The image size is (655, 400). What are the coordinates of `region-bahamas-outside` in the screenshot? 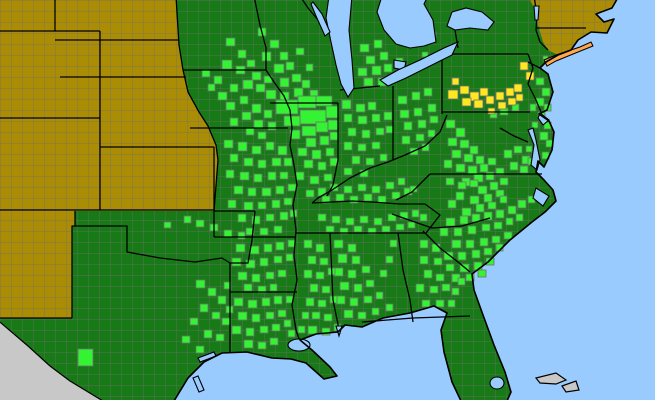 It's located at (551, 378).